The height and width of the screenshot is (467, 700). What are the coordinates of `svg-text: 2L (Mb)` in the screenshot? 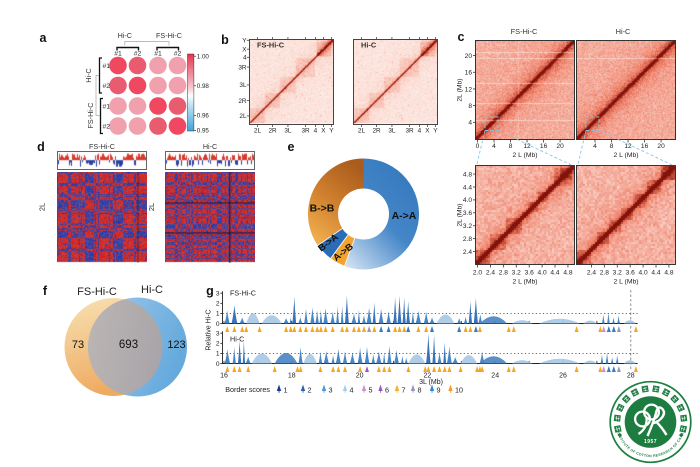 It's located at (460, 89).